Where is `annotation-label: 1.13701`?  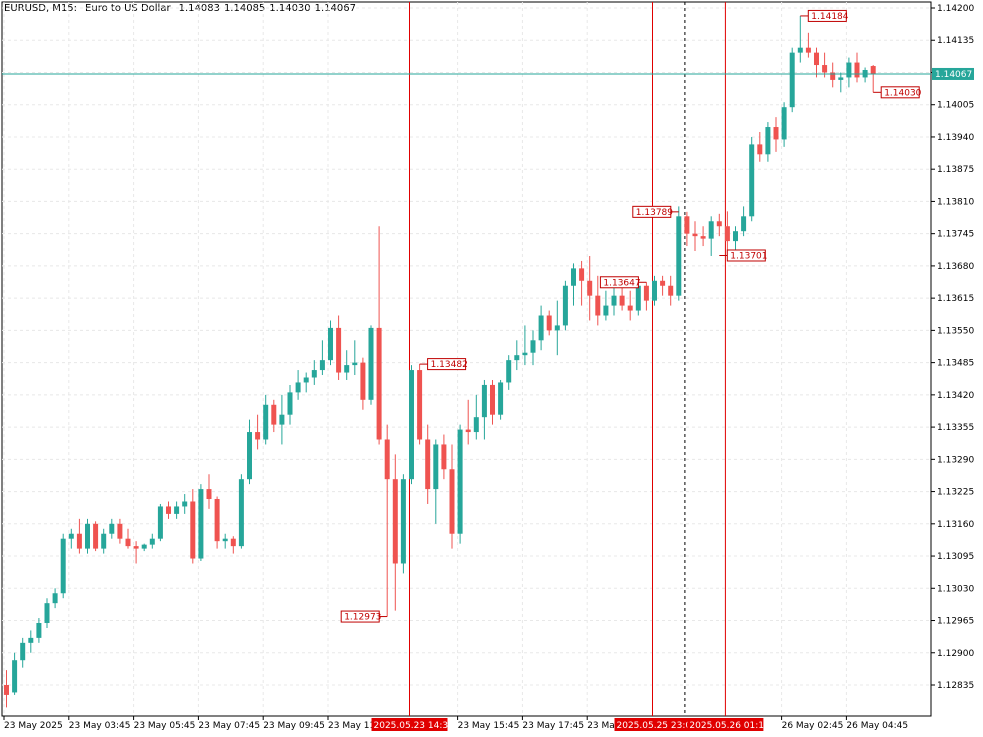
annotation-label: 1.13701 is located at coordinates (748, 256).